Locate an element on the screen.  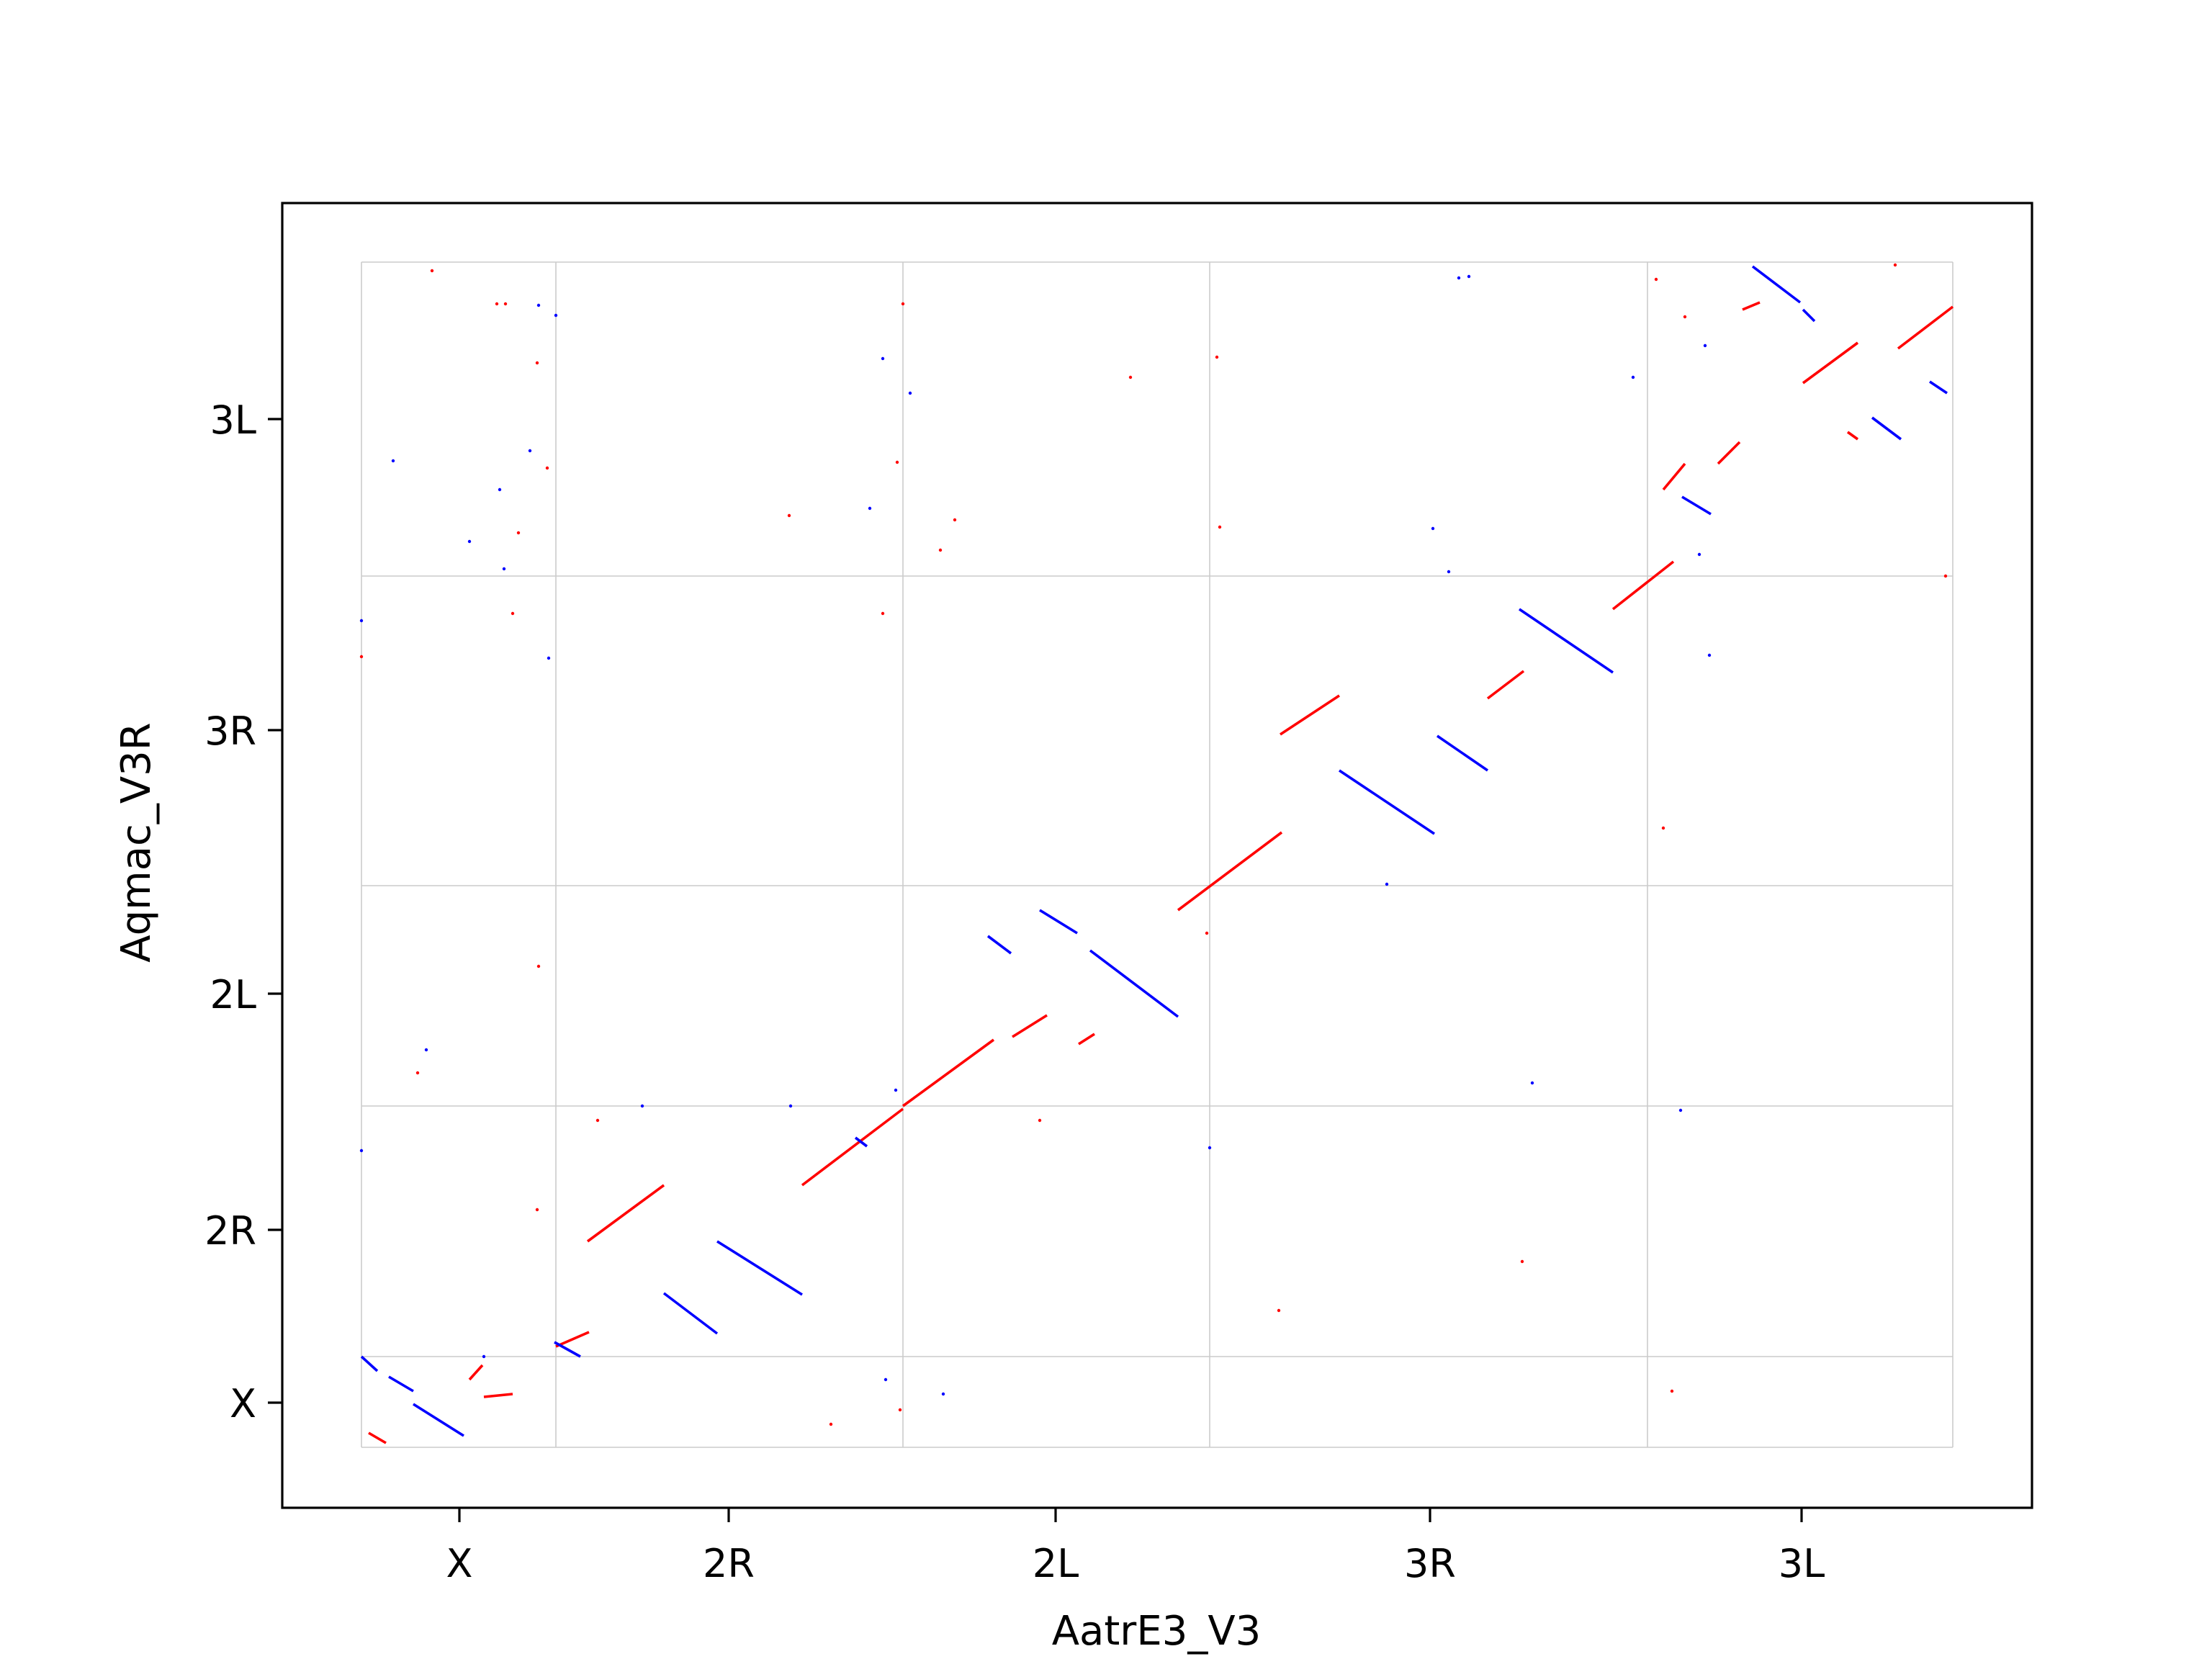
y-tick-label: 2L is located at coordinates (233, 994).